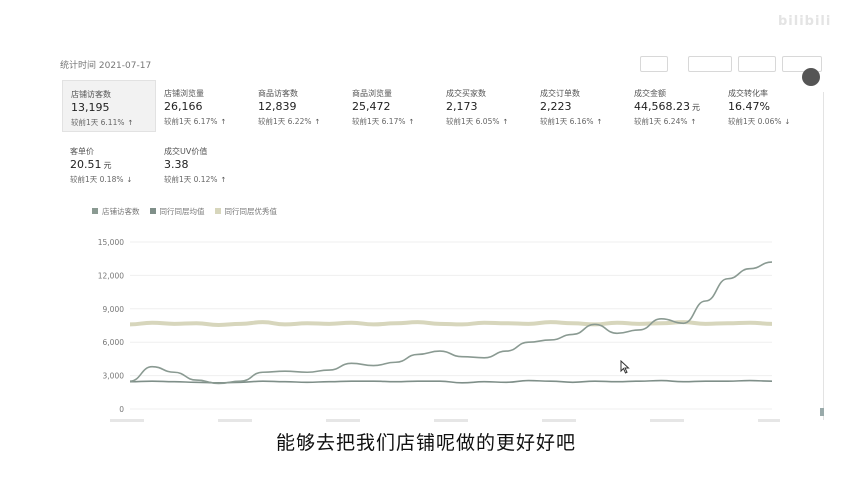 The image size is (852, 480). I want to click on metric-value: 2,223, so click(556, 106).